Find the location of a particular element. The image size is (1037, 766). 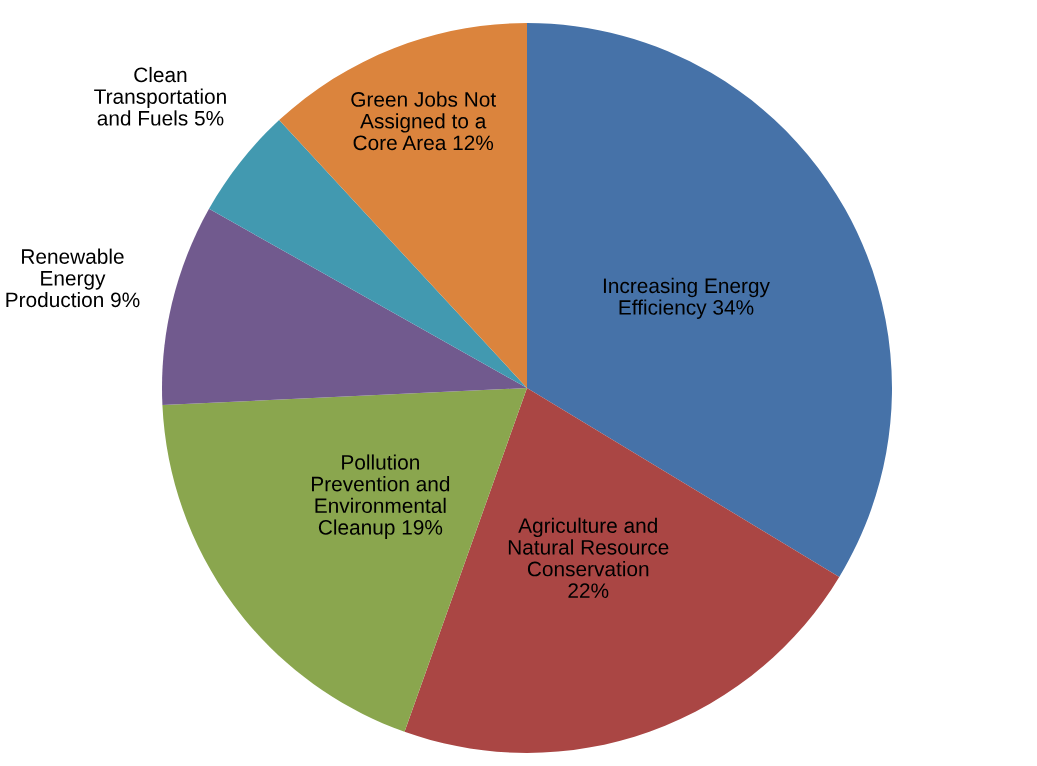

slice-label: Agriculture and Natural Resource Conservation is located at coordinates (588, 547).